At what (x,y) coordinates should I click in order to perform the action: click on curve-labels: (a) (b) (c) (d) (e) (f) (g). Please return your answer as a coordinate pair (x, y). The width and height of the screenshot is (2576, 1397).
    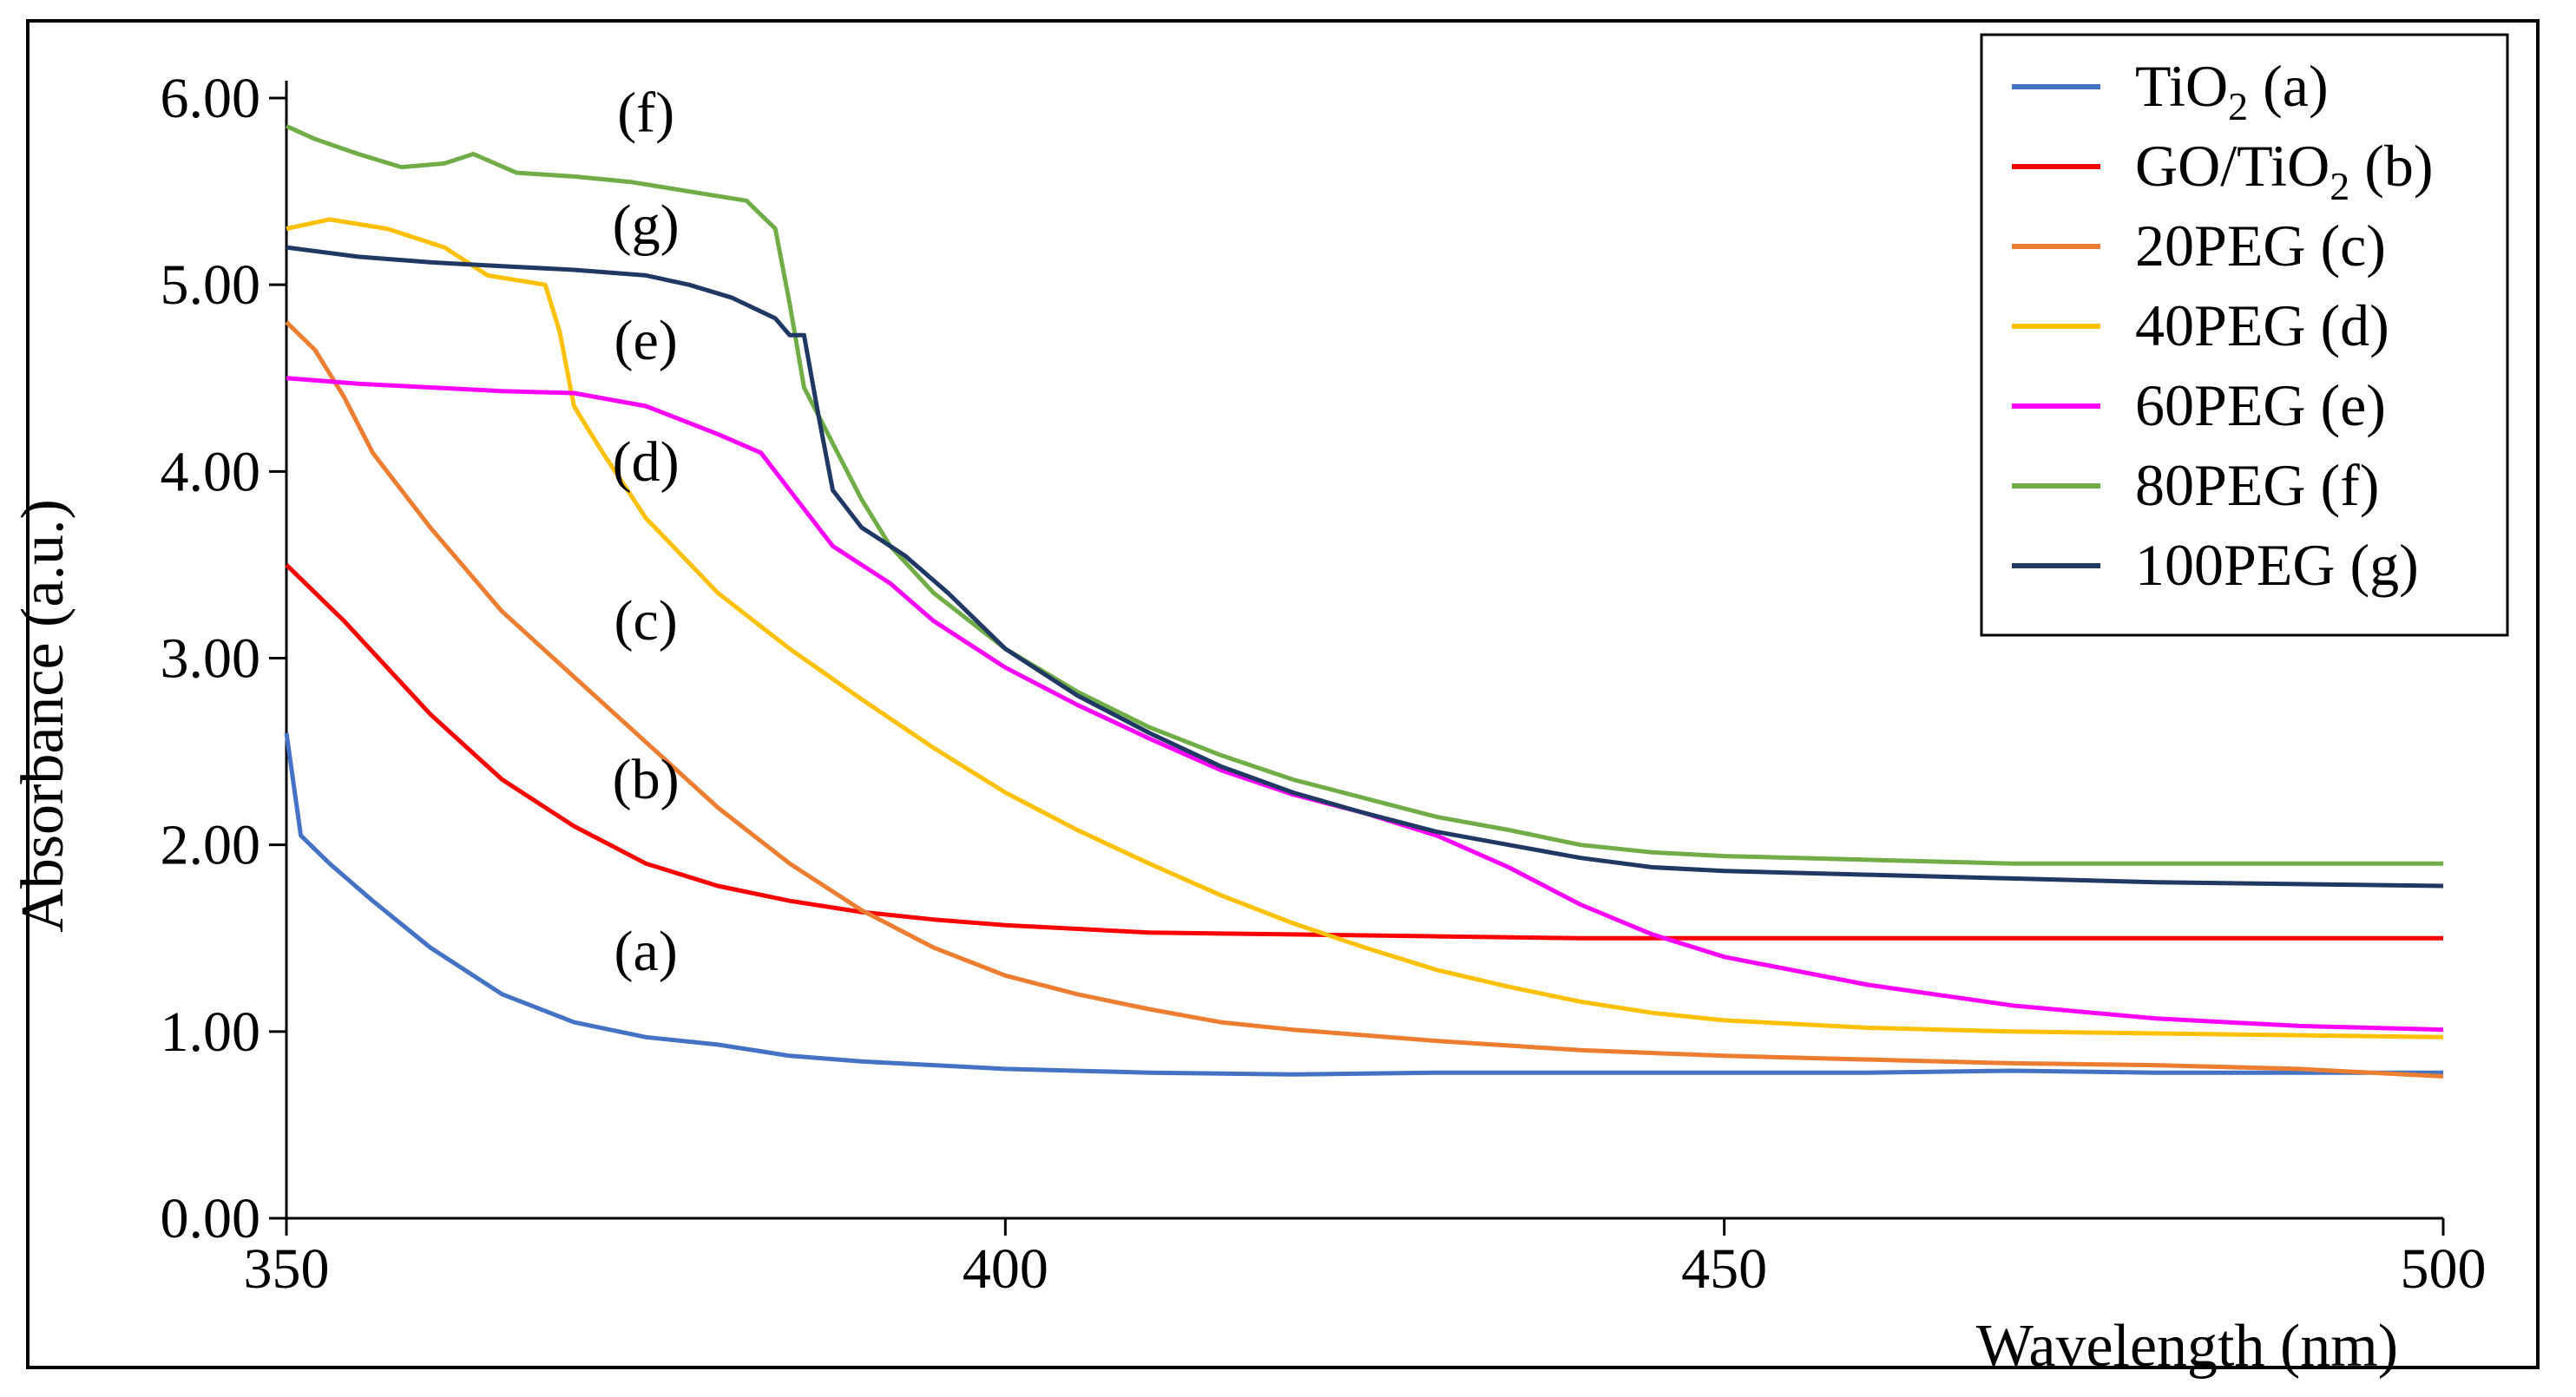
    Looking at the image, I should click on (647, 532).